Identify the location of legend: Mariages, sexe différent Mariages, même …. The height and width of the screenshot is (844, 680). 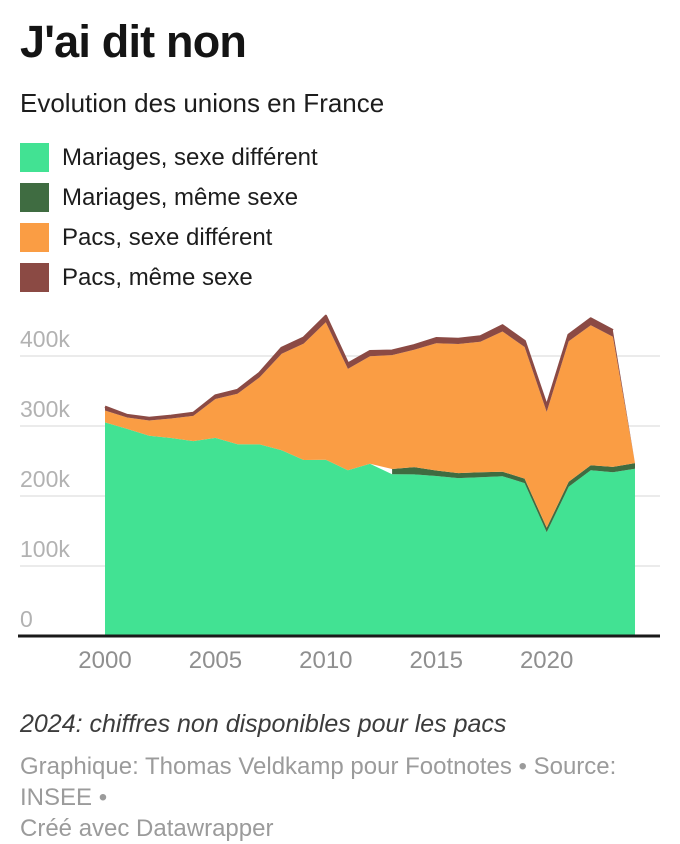
(169, 223).